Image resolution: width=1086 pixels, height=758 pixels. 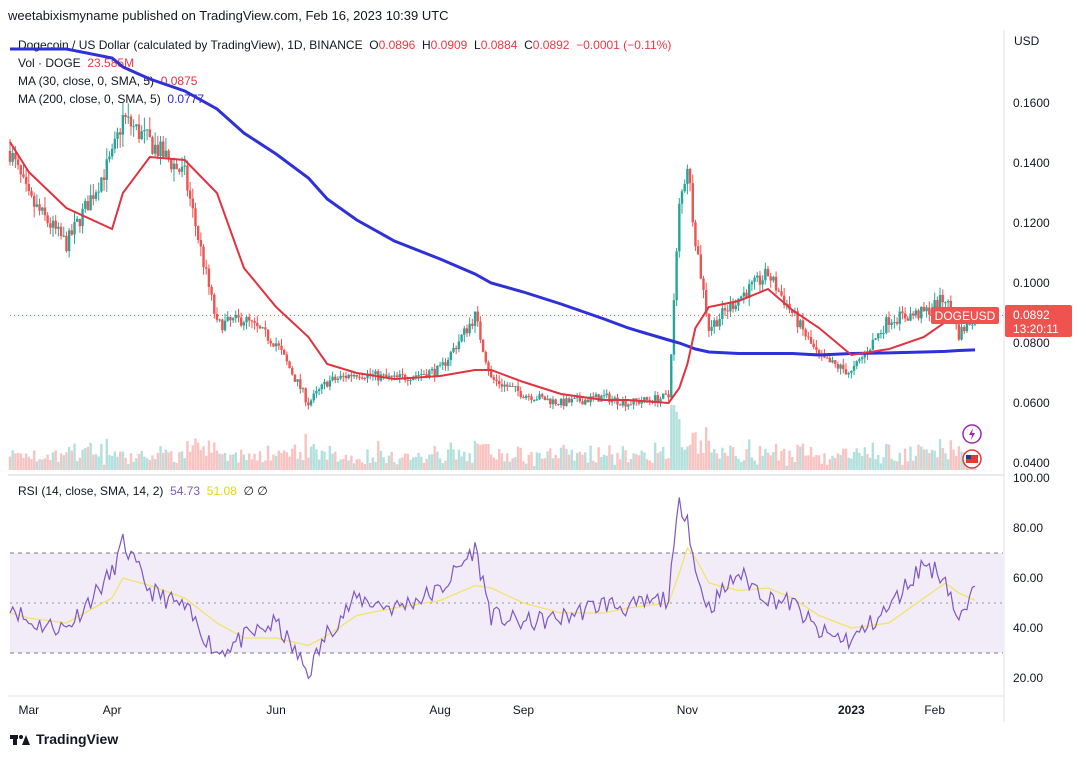 What do you see at coordinates (439, 710) in the screenshot?
I see `time-tick-label: Aug` at bounding box center [439, 710].